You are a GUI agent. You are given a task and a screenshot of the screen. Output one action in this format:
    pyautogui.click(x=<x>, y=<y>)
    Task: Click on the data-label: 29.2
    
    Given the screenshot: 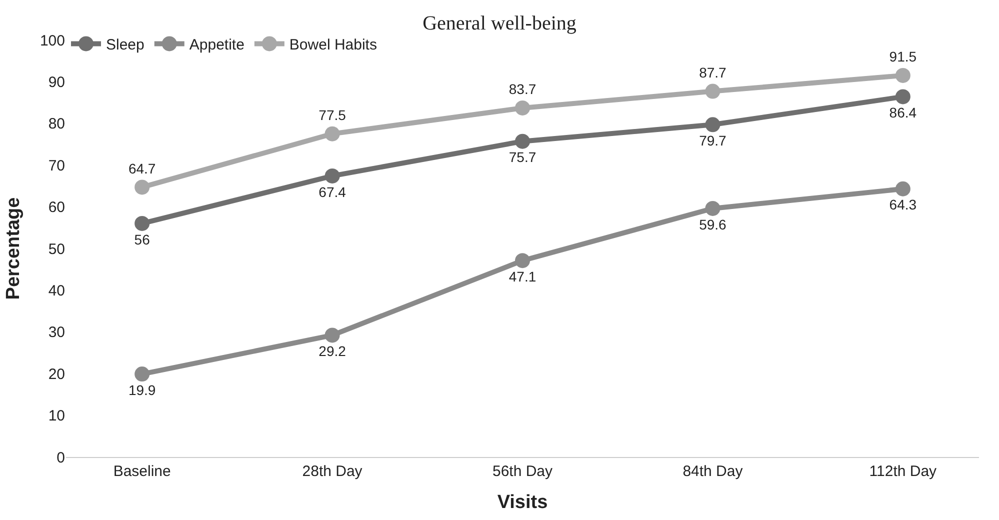 What is the action you would take?
    pyautogui.click(x=332, y=351)
    